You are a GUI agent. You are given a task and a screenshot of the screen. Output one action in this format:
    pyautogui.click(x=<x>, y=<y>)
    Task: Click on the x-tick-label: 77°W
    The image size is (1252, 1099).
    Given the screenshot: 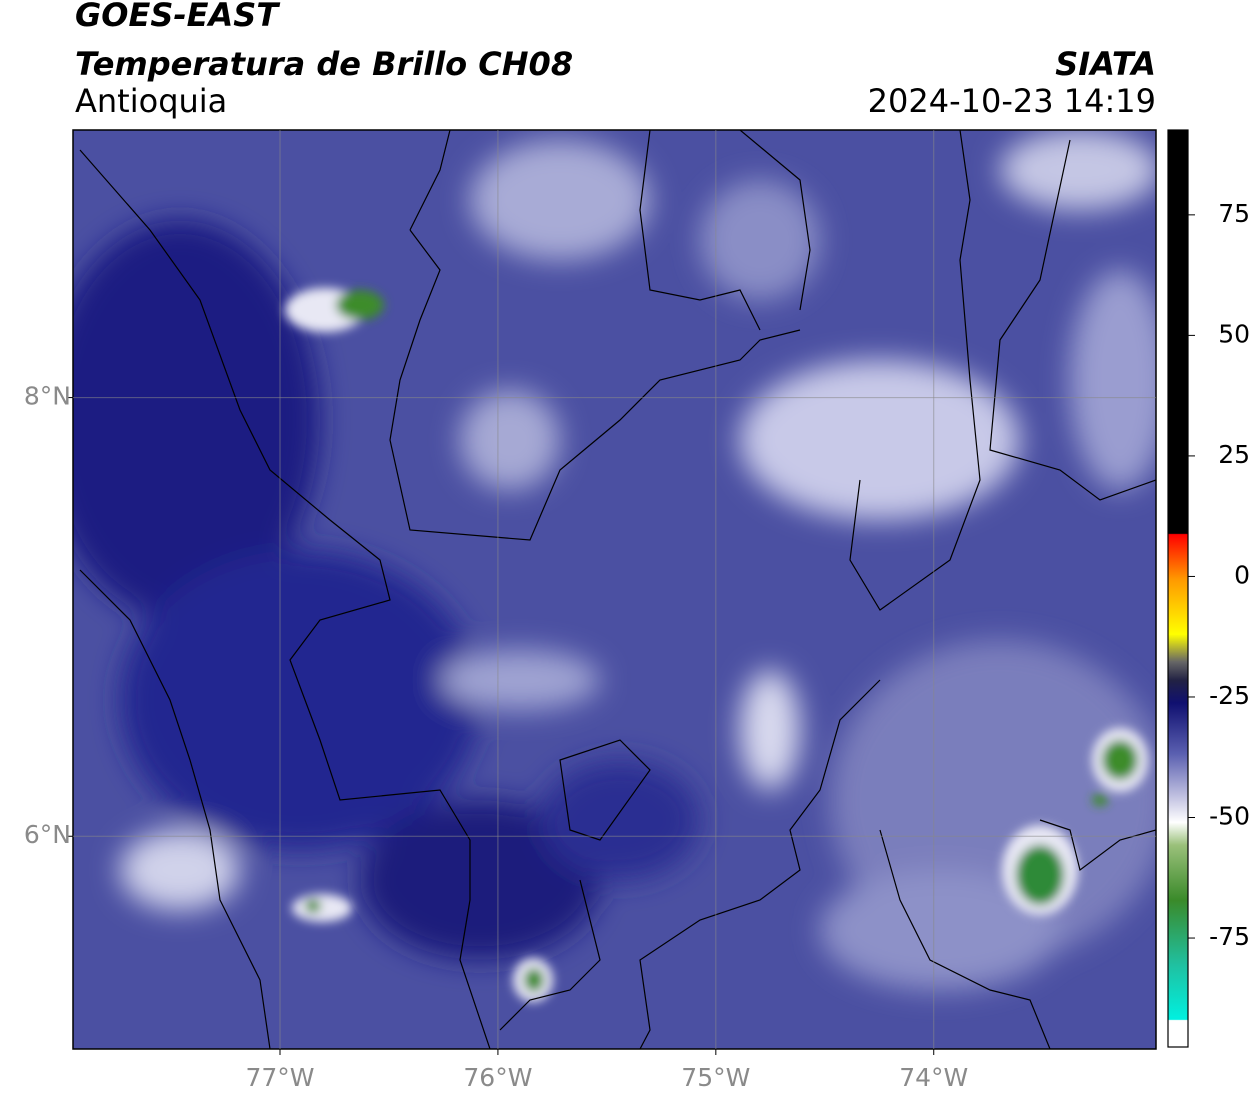 What is the action you would take?
    pyautogui.click(x=279, y=1077)
    